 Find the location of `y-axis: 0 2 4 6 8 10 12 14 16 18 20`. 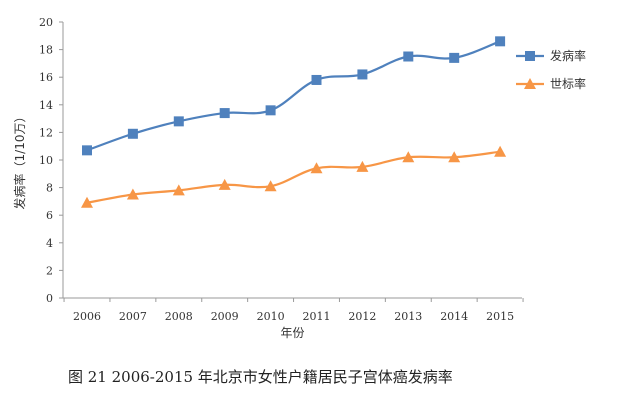

y-axis: 0 2 4 6 8 10 12 14 16 18 20 is located at coordinates (51, 160).